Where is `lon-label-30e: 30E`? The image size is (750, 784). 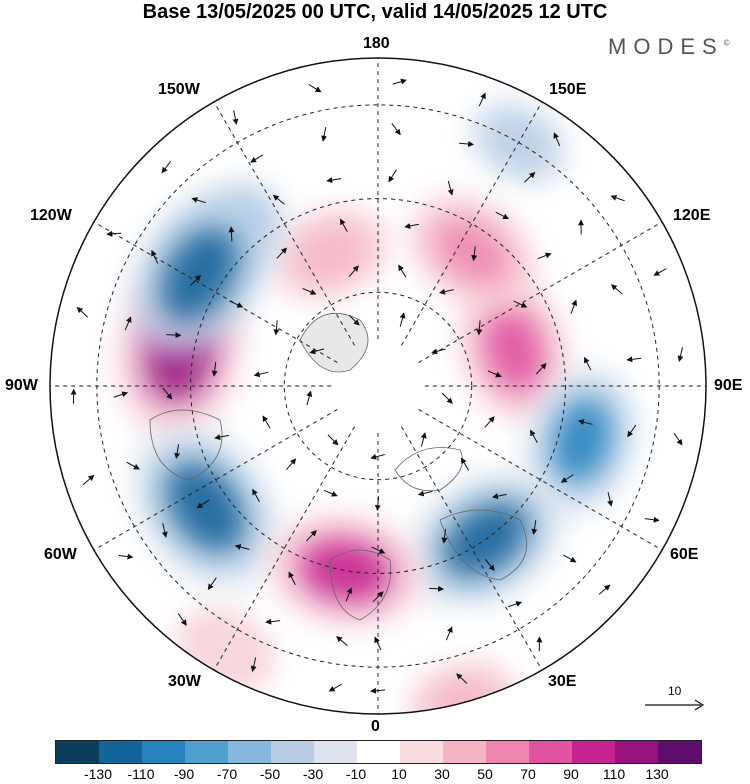
lon-label-30e: 30E is located at coordinates (562, 682).